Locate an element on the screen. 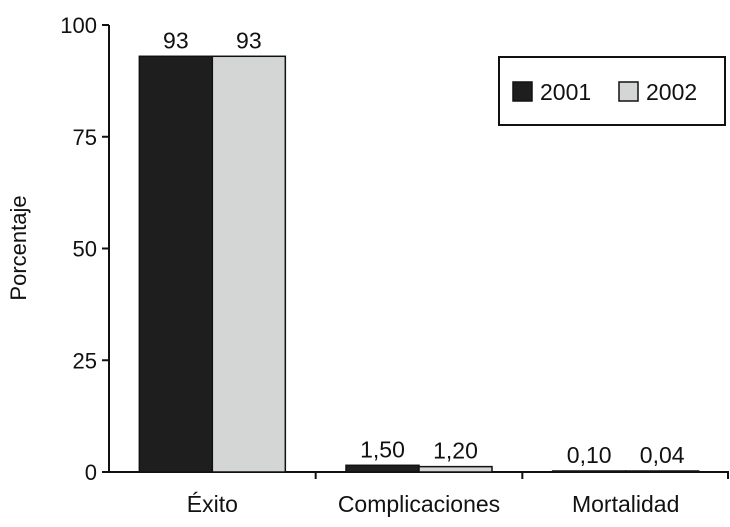  y-tick-label: 50 is located at coordinates (85, 249).